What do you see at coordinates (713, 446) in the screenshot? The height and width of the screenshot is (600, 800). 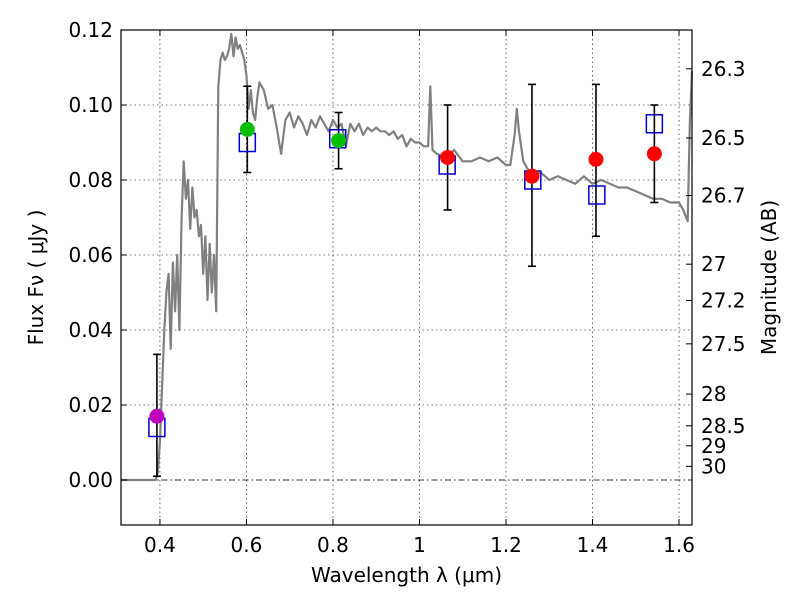 I see `right-tick-label: 29` at bounding box center [713, 446].